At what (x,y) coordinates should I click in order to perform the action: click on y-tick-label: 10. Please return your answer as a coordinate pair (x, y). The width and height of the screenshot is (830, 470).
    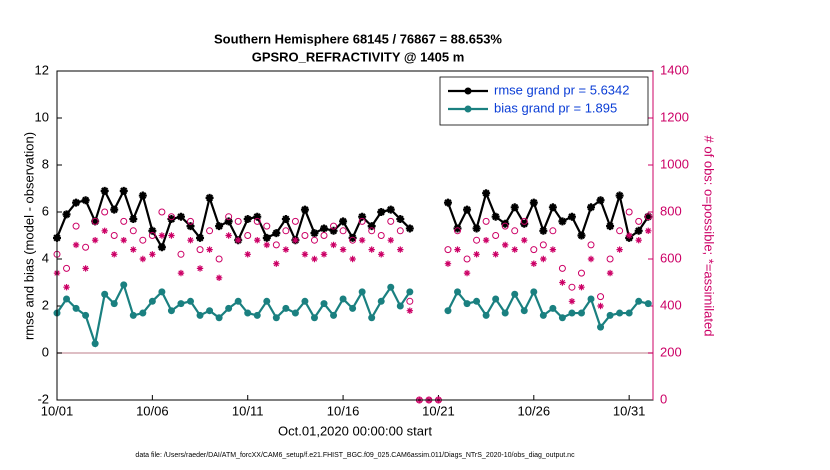
    Looking at the image, I should click on (42, 116).